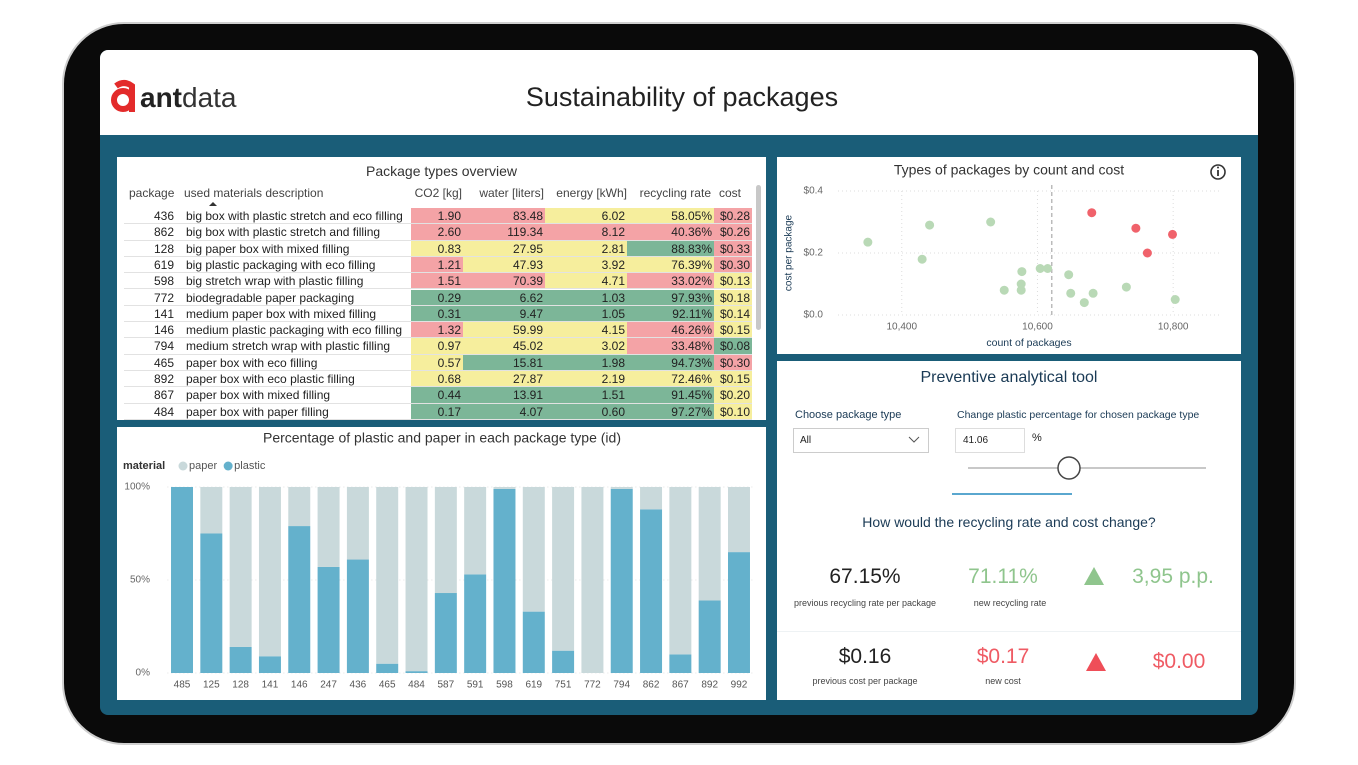  Describe the element at coordinates (670, 216) in the screenshot. I see `table-cell: 58.05%` at that location.